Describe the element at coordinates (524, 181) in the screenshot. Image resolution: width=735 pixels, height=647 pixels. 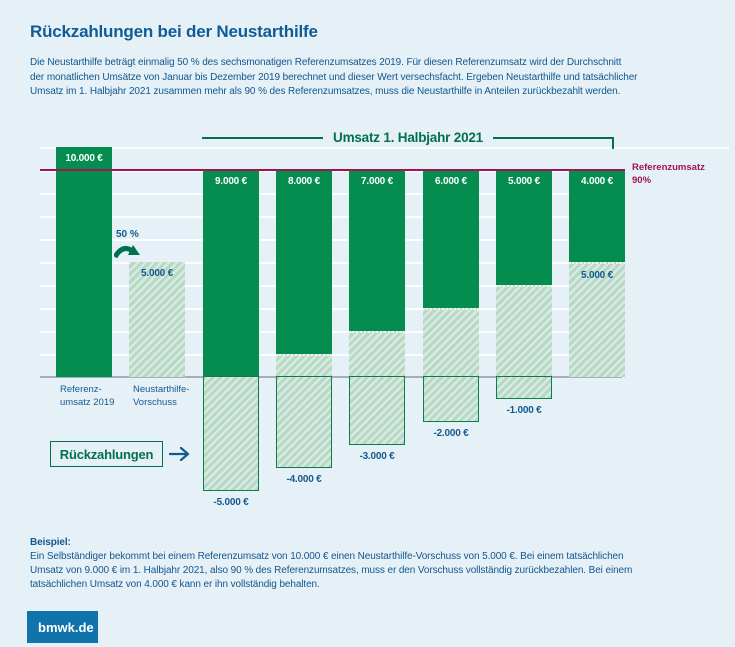
I see `bar-value-label: 5.000 €` at that location.